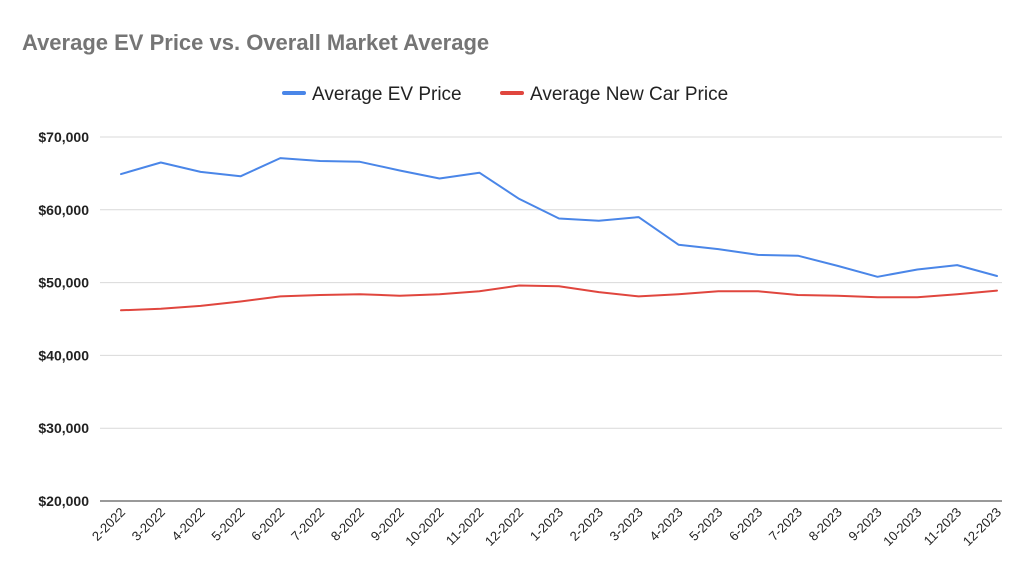  What do you see at coordinates (387, 94) in the screenshot?
I see `legend-label: Average EV Price` at bounding box center [387, 94].